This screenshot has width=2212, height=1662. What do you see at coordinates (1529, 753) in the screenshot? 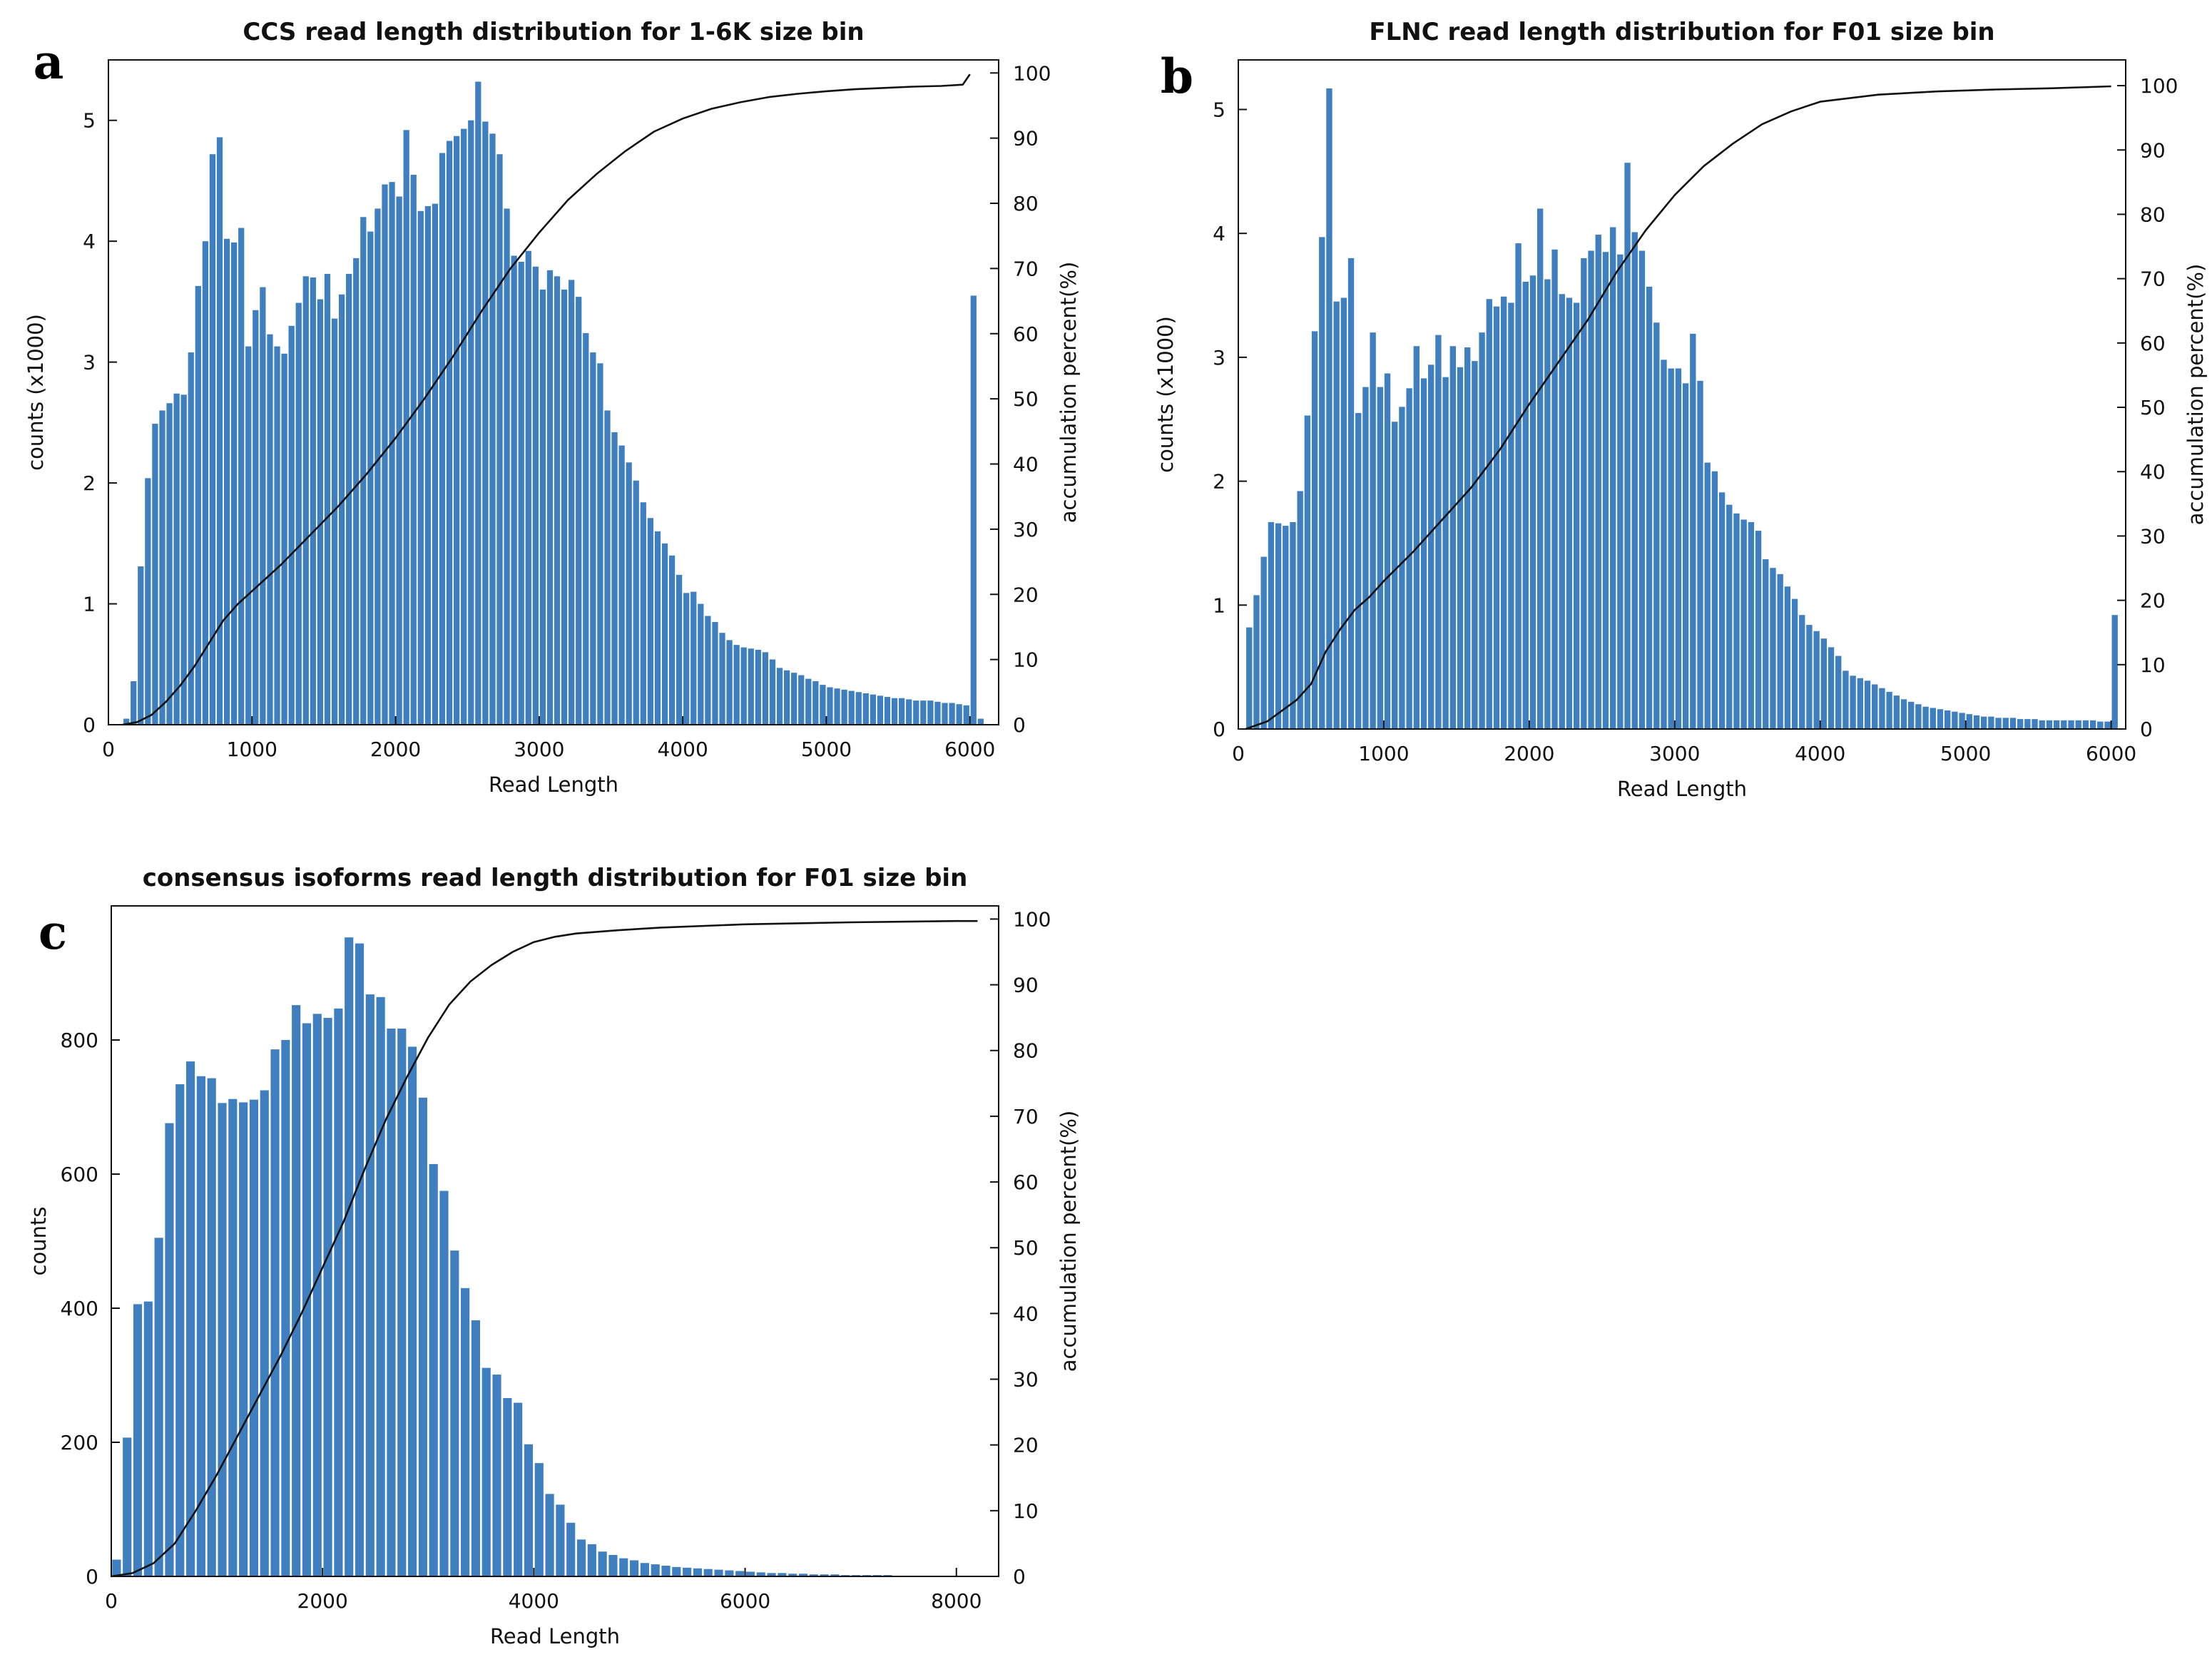
I see `x-tick-label: 2000` at bounding box center [1529, 753].